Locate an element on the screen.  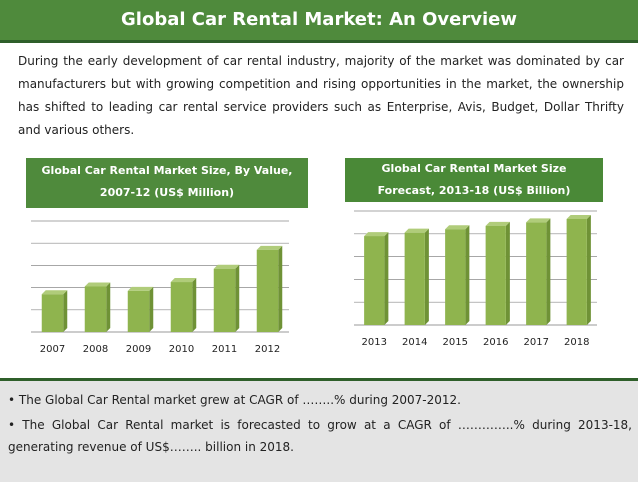
right-chart-tick-label: 2018 is located at coordinates (576, 342).